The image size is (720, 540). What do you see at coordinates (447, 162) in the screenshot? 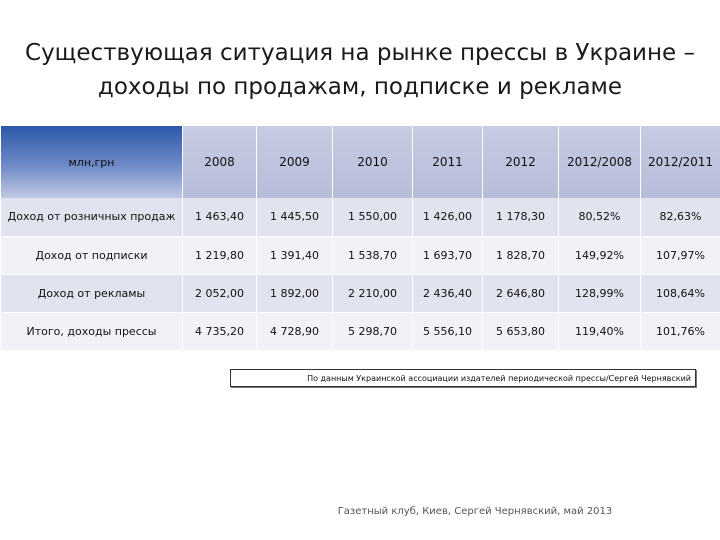
I see `header-cell-2011: 2011` at bounding box center [447, 162].